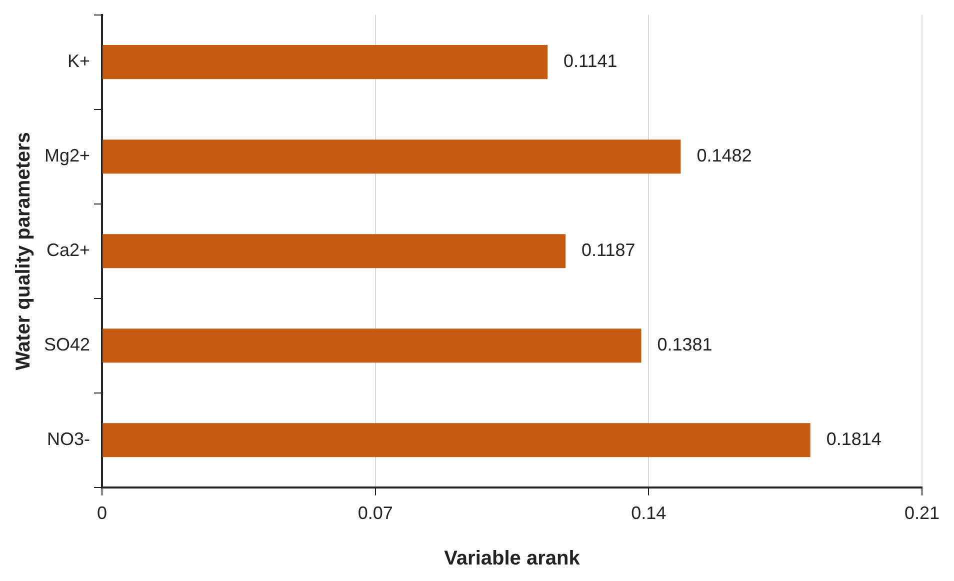 This screenshot has width=954, height=581. Describe the element at coordinates (67, 344) in the screenshot. I see `y-tick-label: SO42` at that location.